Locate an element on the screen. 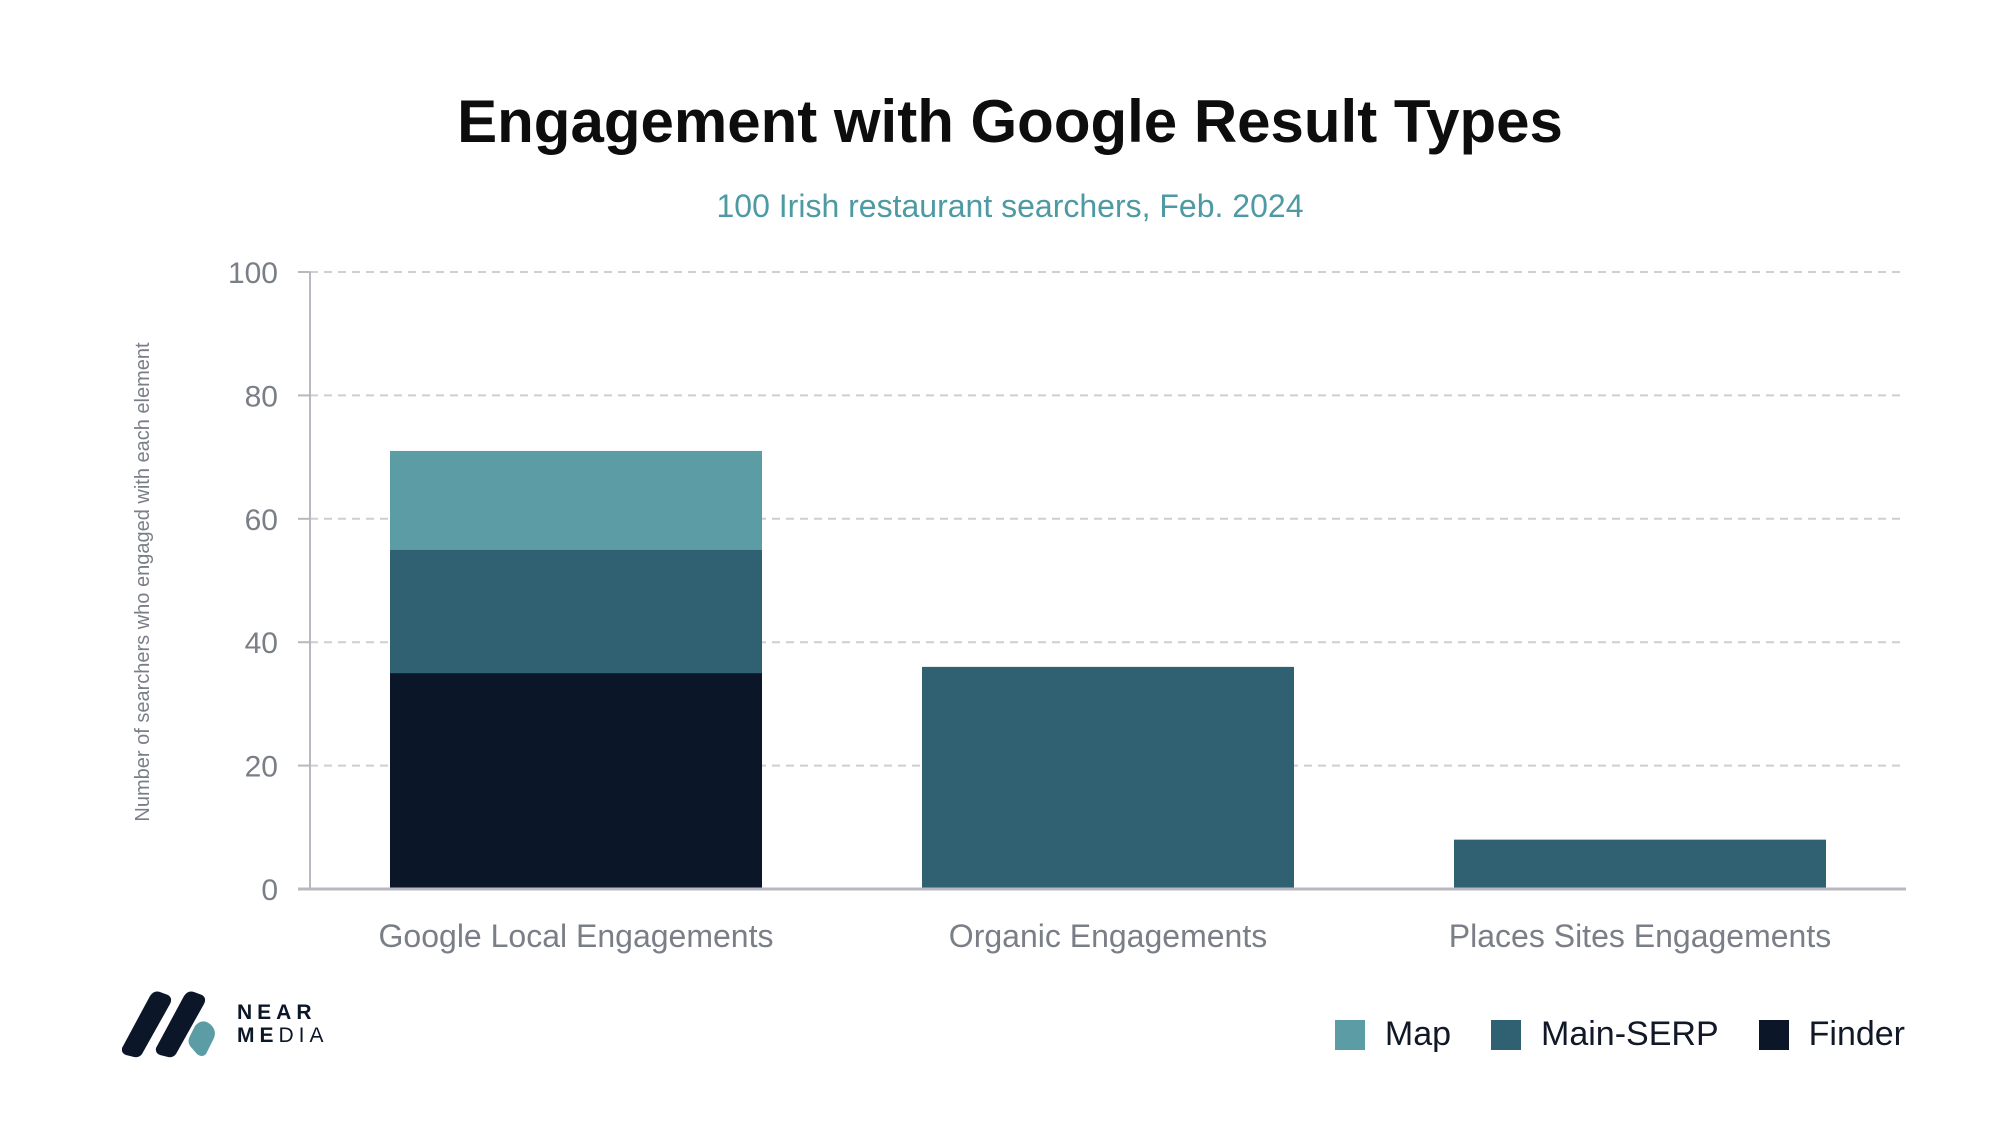 The width and height of the screenshot is (2000, 1125). legend-item-finder: Finder is located at coordinates (1831, 1034).